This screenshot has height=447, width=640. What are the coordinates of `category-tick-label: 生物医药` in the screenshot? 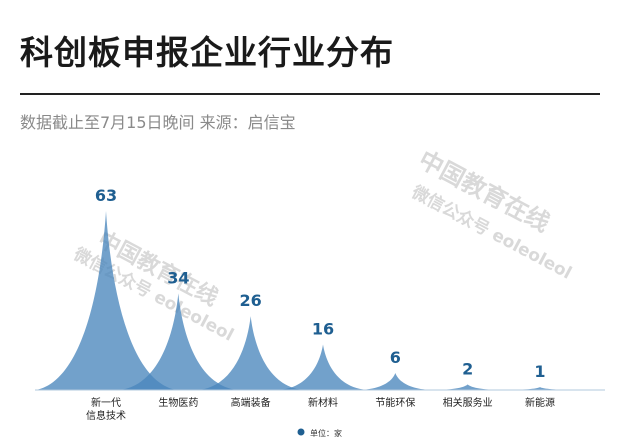 It's located at (178, 402).